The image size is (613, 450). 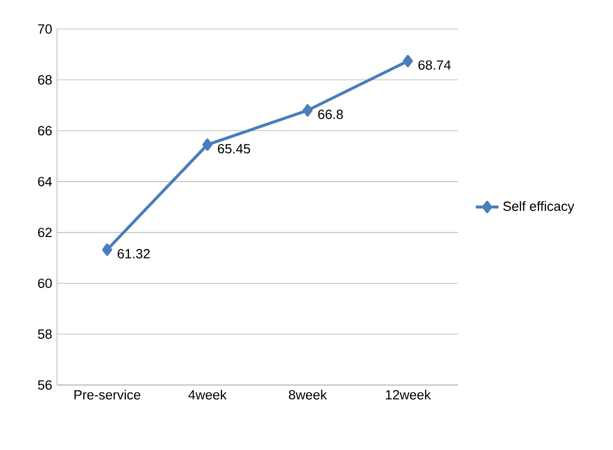 What do you see at coordinates (45, 29) in the screenshot?
I see `y-tick-label: 70` at bounding box center [45, 29].